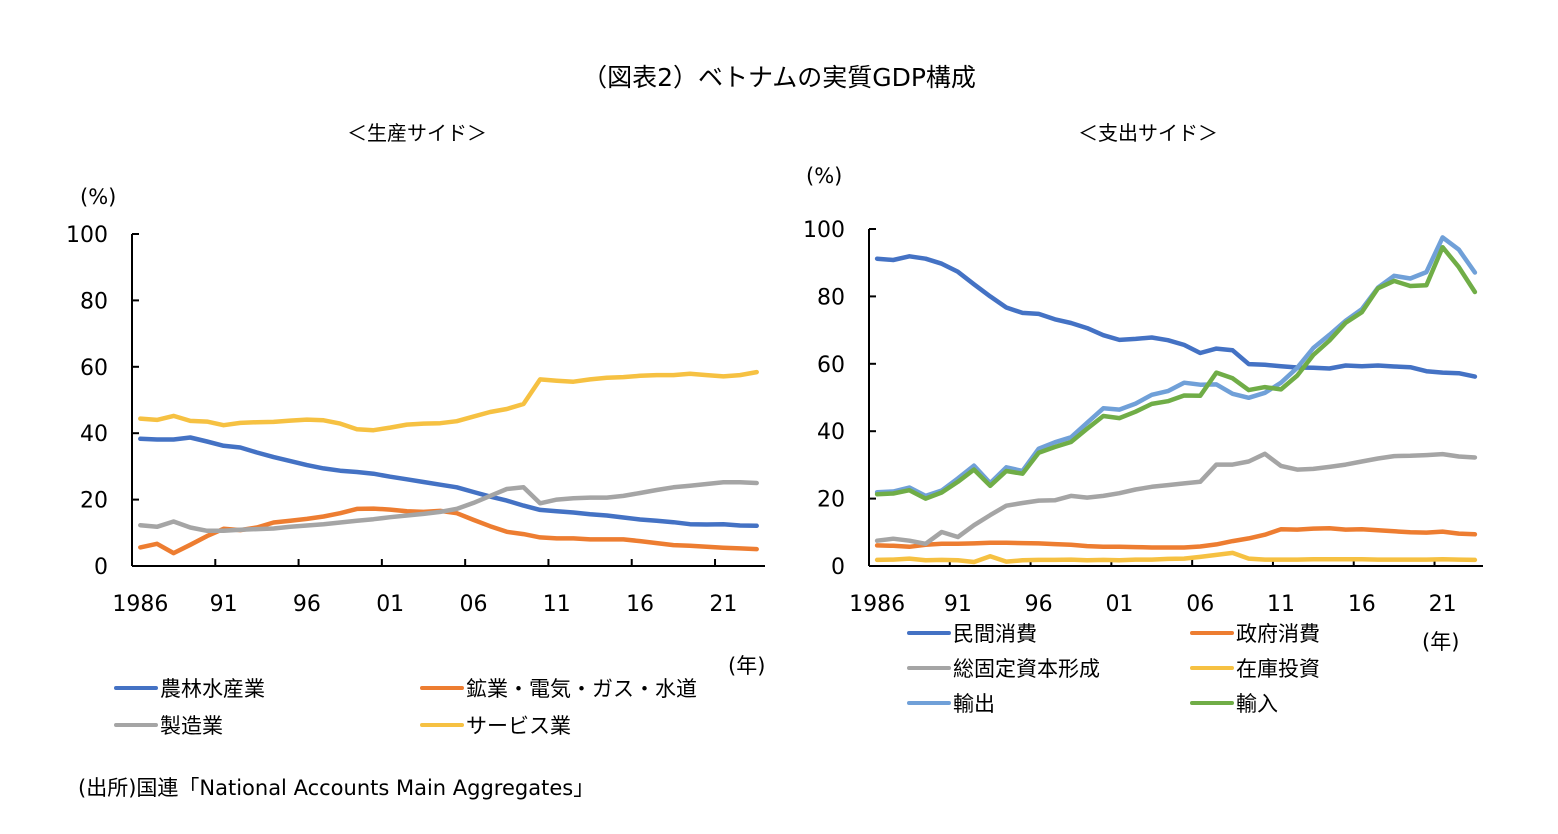 The height and width of the screenshot is (834, 1558). I want to click on legend-swatch-imports, so click(1212, 703).